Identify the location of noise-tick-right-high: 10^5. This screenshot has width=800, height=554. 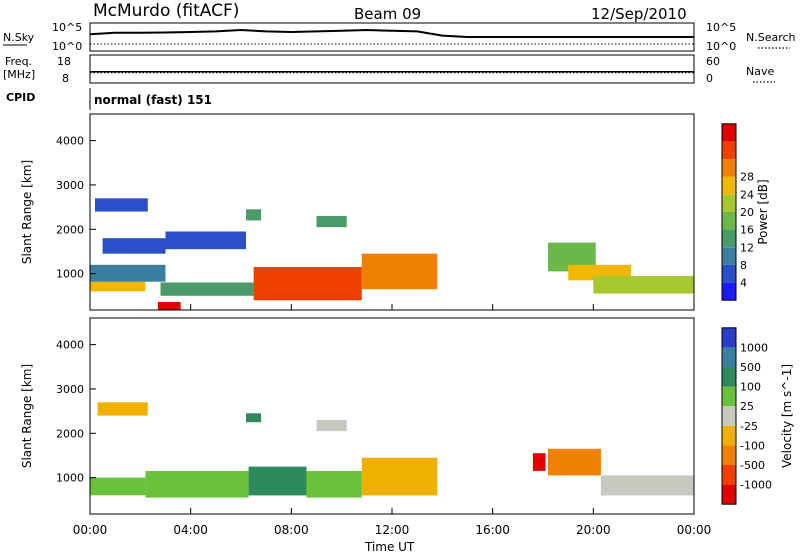
(721, 27).